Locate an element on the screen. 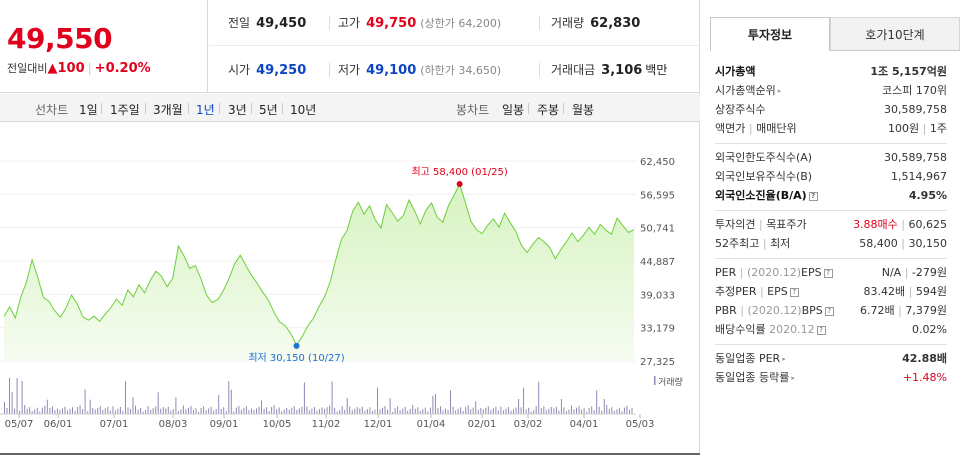 The width and height of the screenshot is (965, 458). info-label-text: 외국인한도주식수(A) is located at coordinates (764, 157).